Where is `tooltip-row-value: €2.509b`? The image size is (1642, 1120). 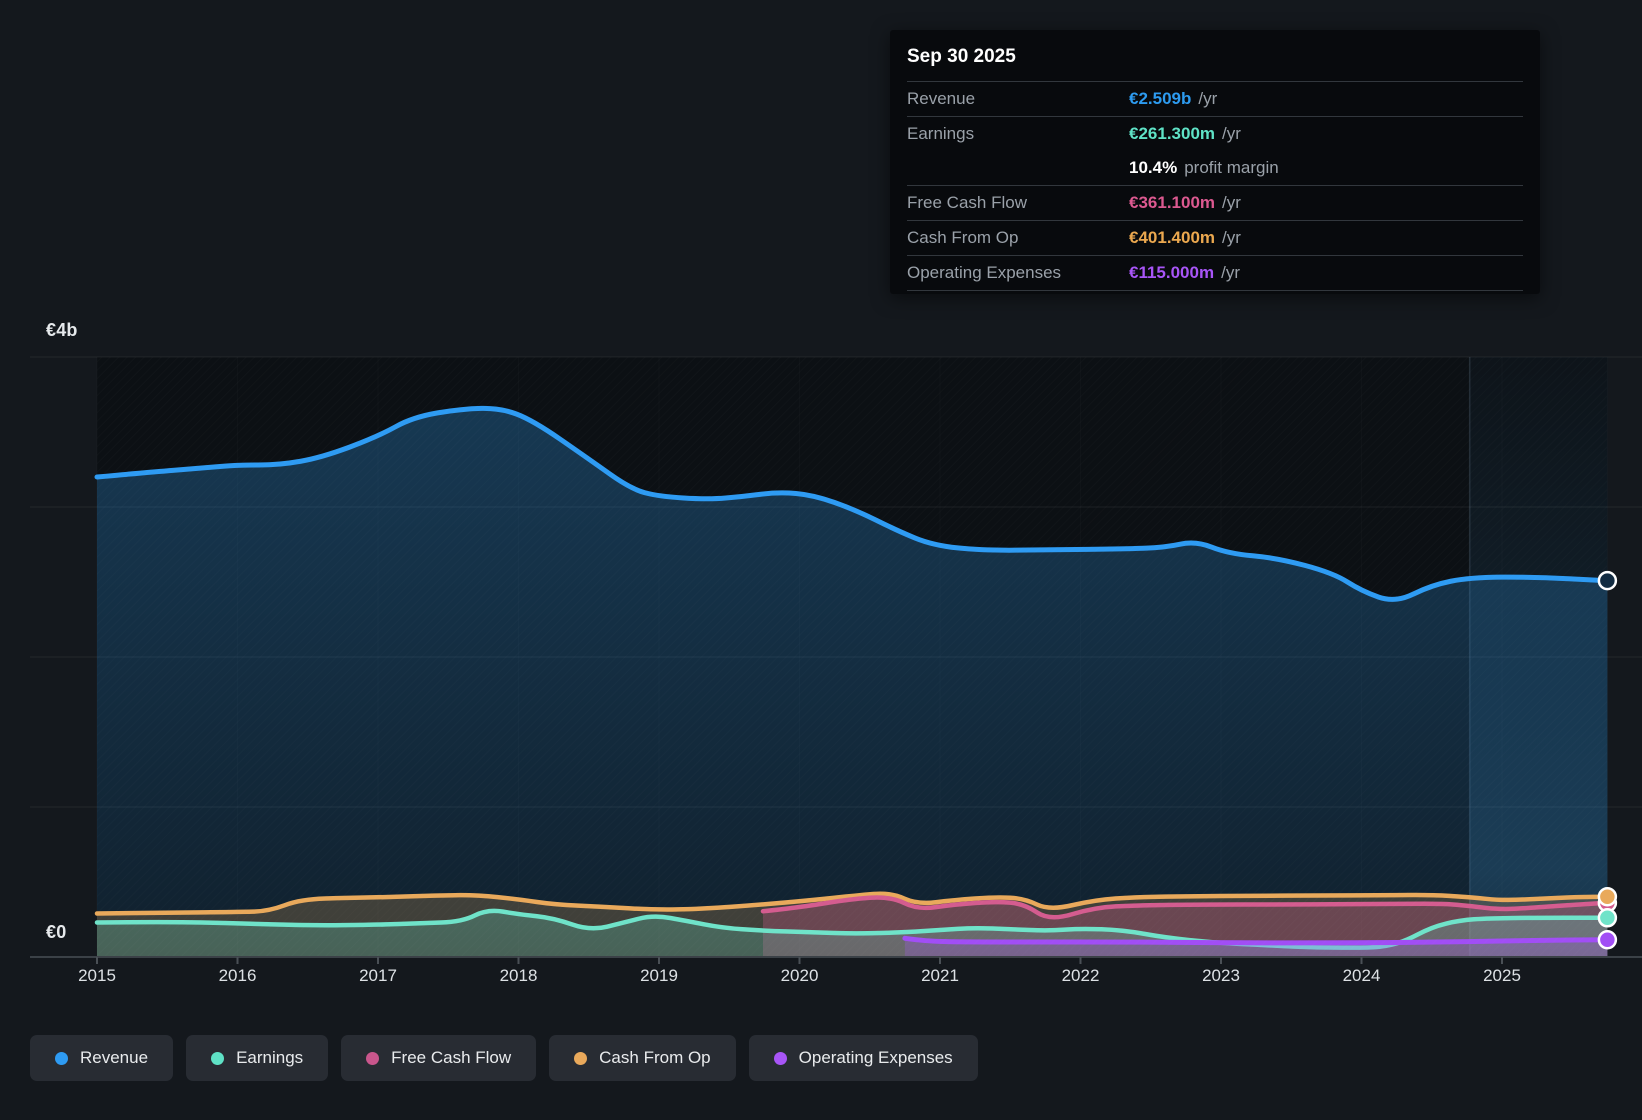
tooltip-row-value: €2.509b is located at coordinates (1160, 98).